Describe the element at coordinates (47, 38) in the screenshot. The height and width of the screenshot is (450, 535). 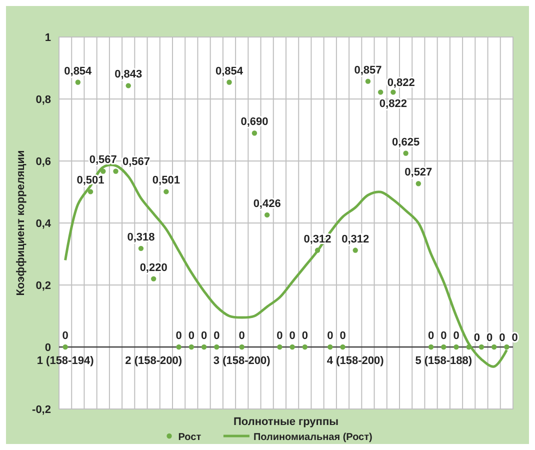
I see `y-tick-label: 1` at that location.